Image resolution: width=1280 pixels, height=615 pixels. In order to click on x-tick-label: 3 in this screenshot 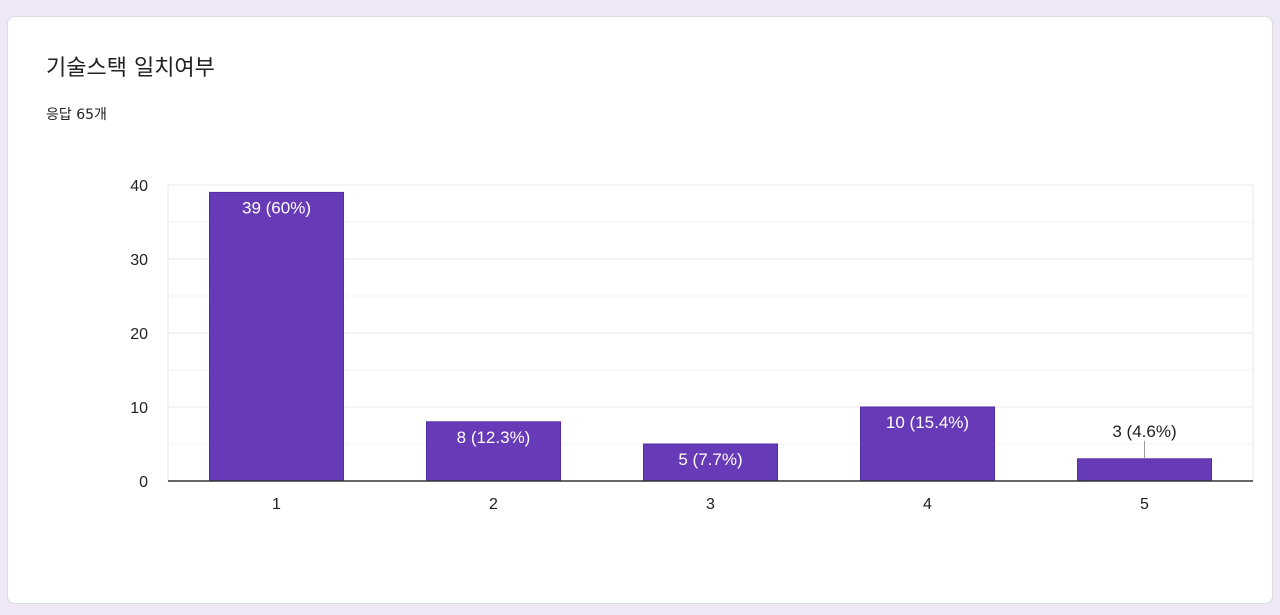, I will do `click(710, 504)`.